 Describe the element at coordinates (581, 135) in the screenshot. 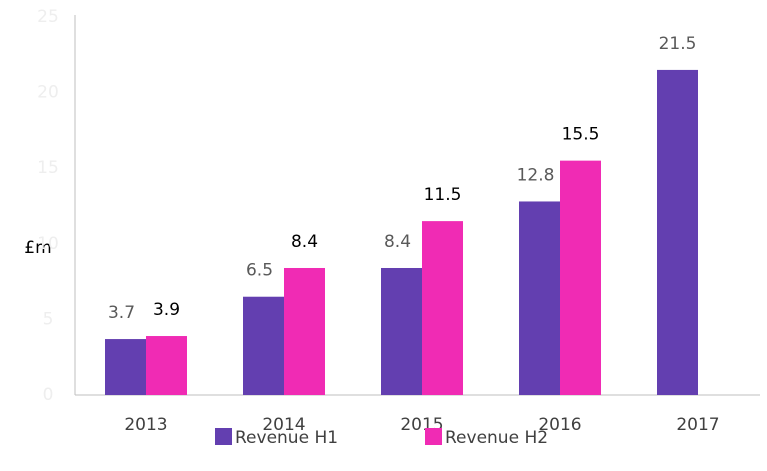

I see `data-label: 15.5` at that location.